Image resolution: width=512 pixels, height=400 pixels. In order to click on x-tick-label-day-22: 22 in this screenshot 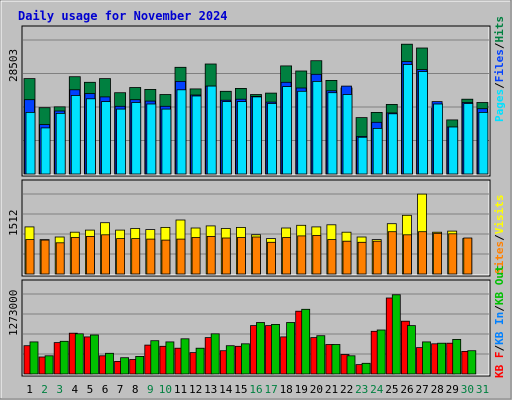, I will do `click(346, 389)`.